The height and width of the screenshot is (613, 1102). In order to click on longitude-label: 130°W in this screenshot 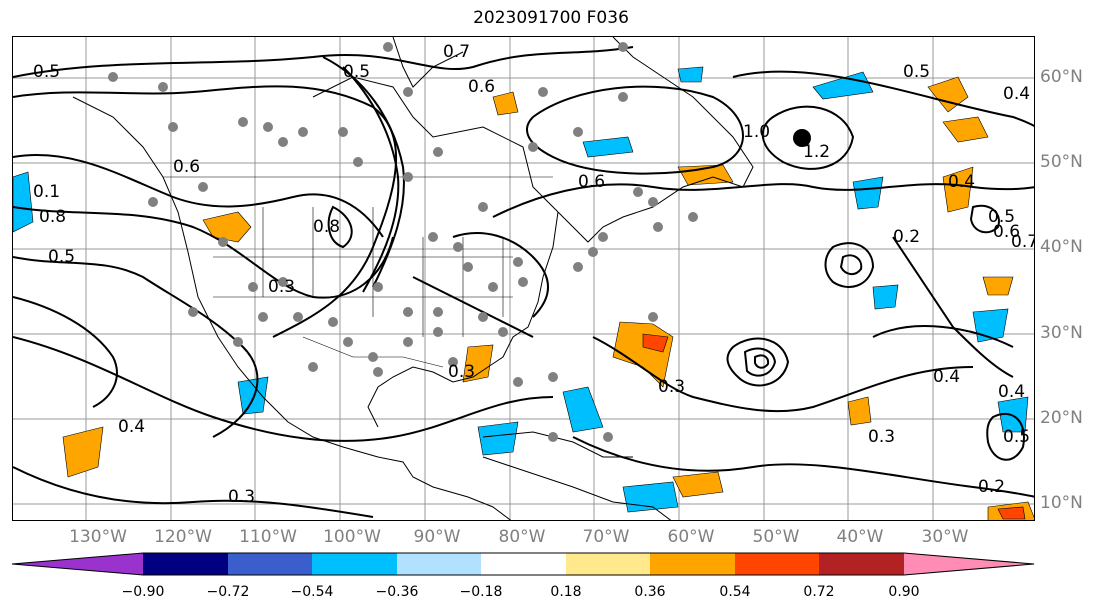, I will do `click(98, 537)`.